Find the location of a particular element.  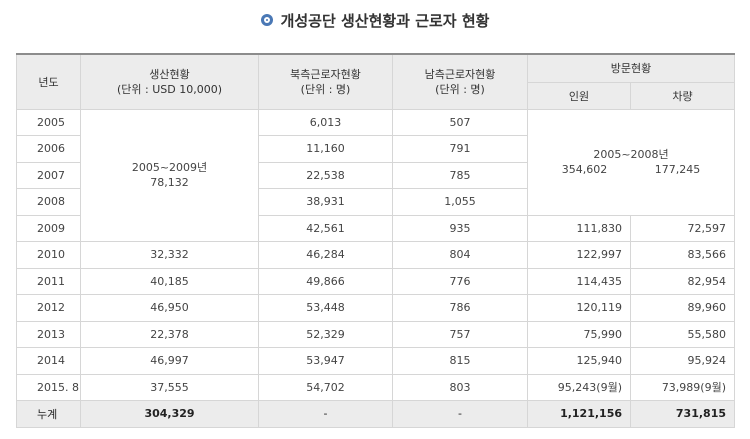

header-visits: 방문현황 is located at coordinates (631, 68).